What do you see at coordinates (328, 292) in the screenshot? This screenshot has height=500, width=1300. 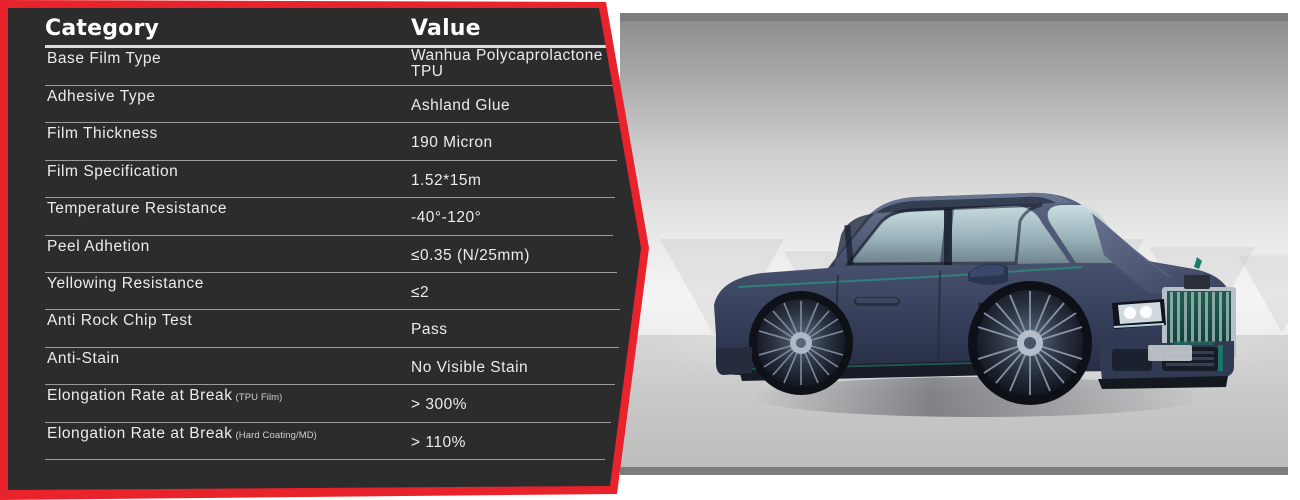 I see `table-row: Yellowing Resistance ≤2` at bounding box center [328, 292].